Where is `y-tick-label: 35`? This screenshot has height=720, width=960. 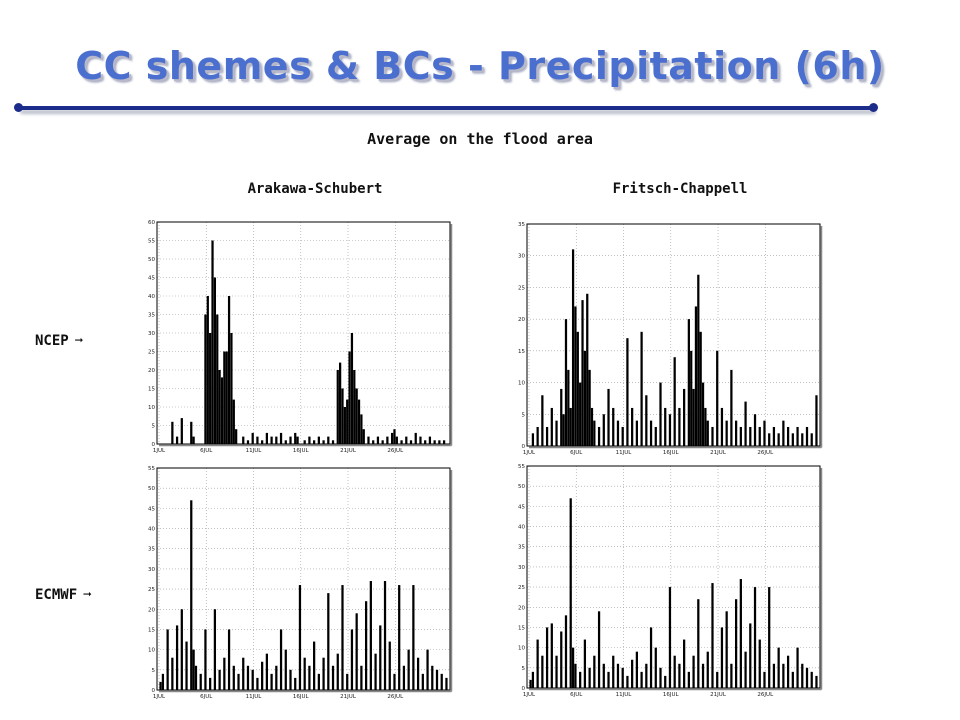 y-tick-label: 35 is located at coordinates (151, 316).